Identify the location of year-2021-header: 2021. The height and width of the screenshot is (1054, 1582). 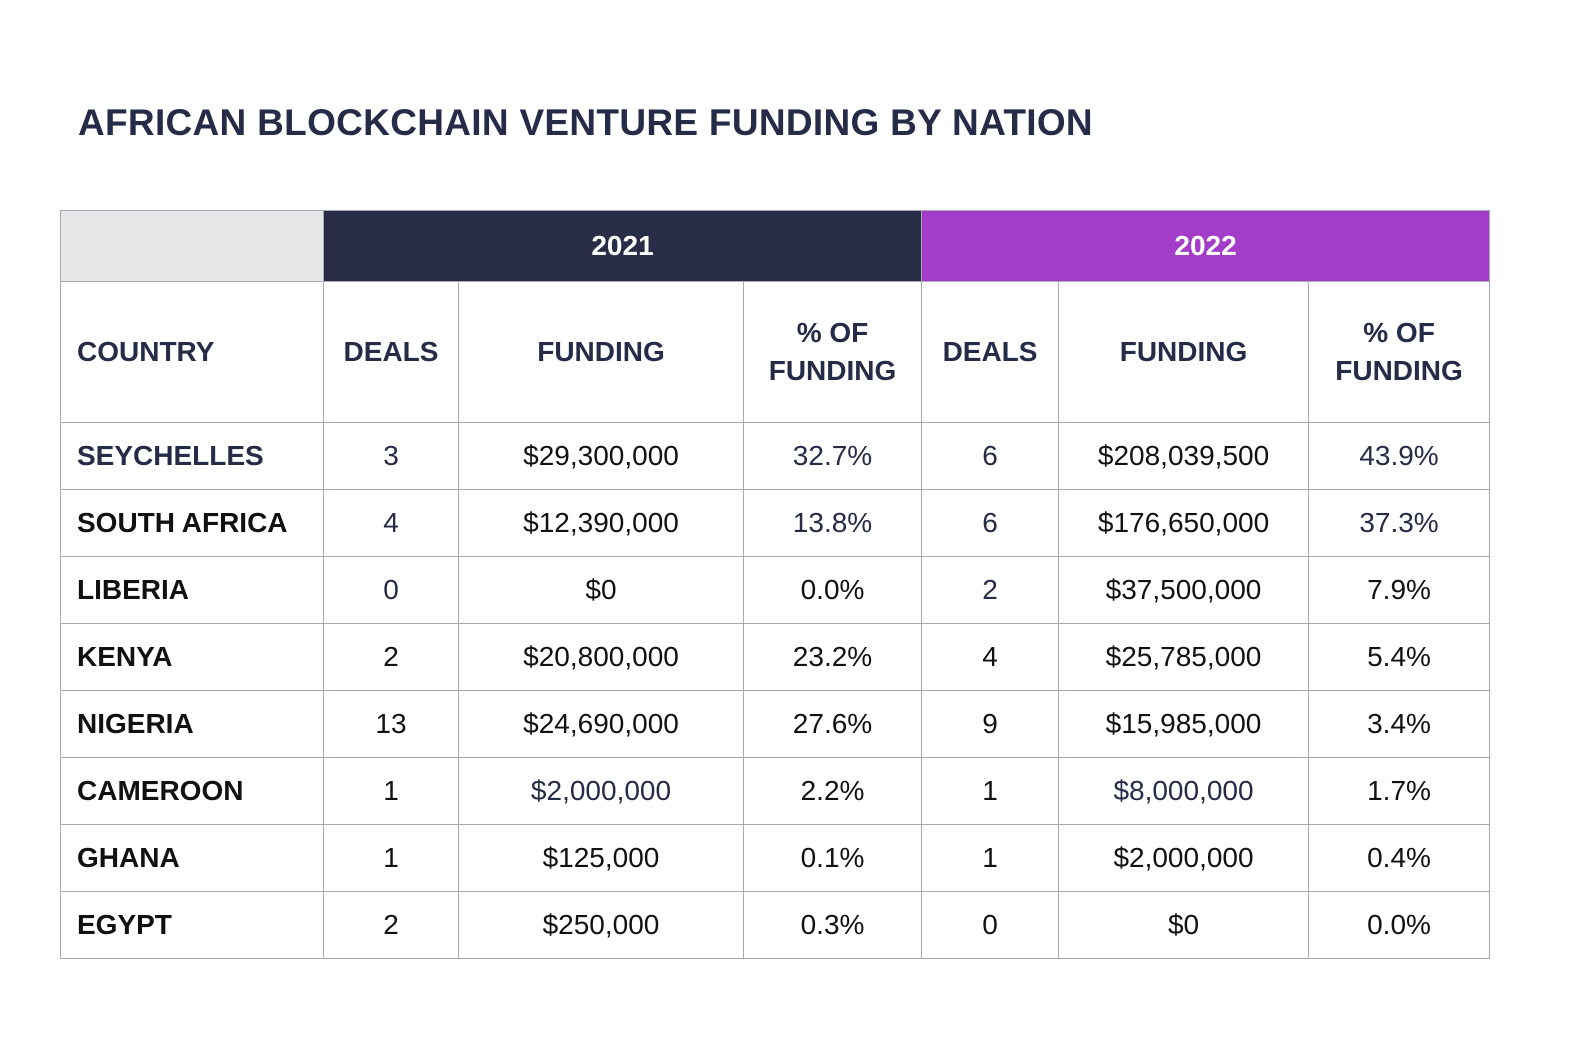
(622, 246).